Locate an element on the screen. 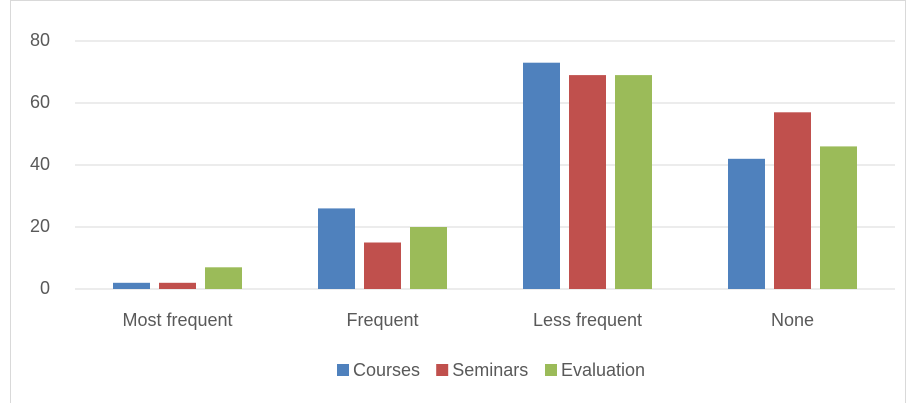 The height and width of the screenshot is (403, 909). legend-label: Seminars is located at coordinates (490, 370).